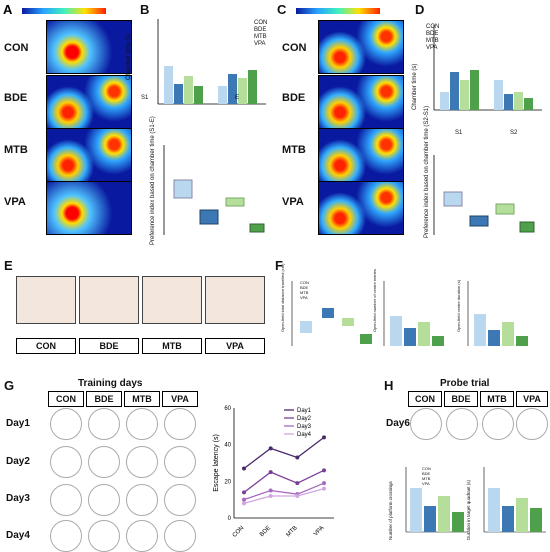 The width and height of the screenshot is (550, 552). What do you see at coordinates (109, 300) in the screenshot?
I see `e-track-bde` at bounding box center [109, 300].